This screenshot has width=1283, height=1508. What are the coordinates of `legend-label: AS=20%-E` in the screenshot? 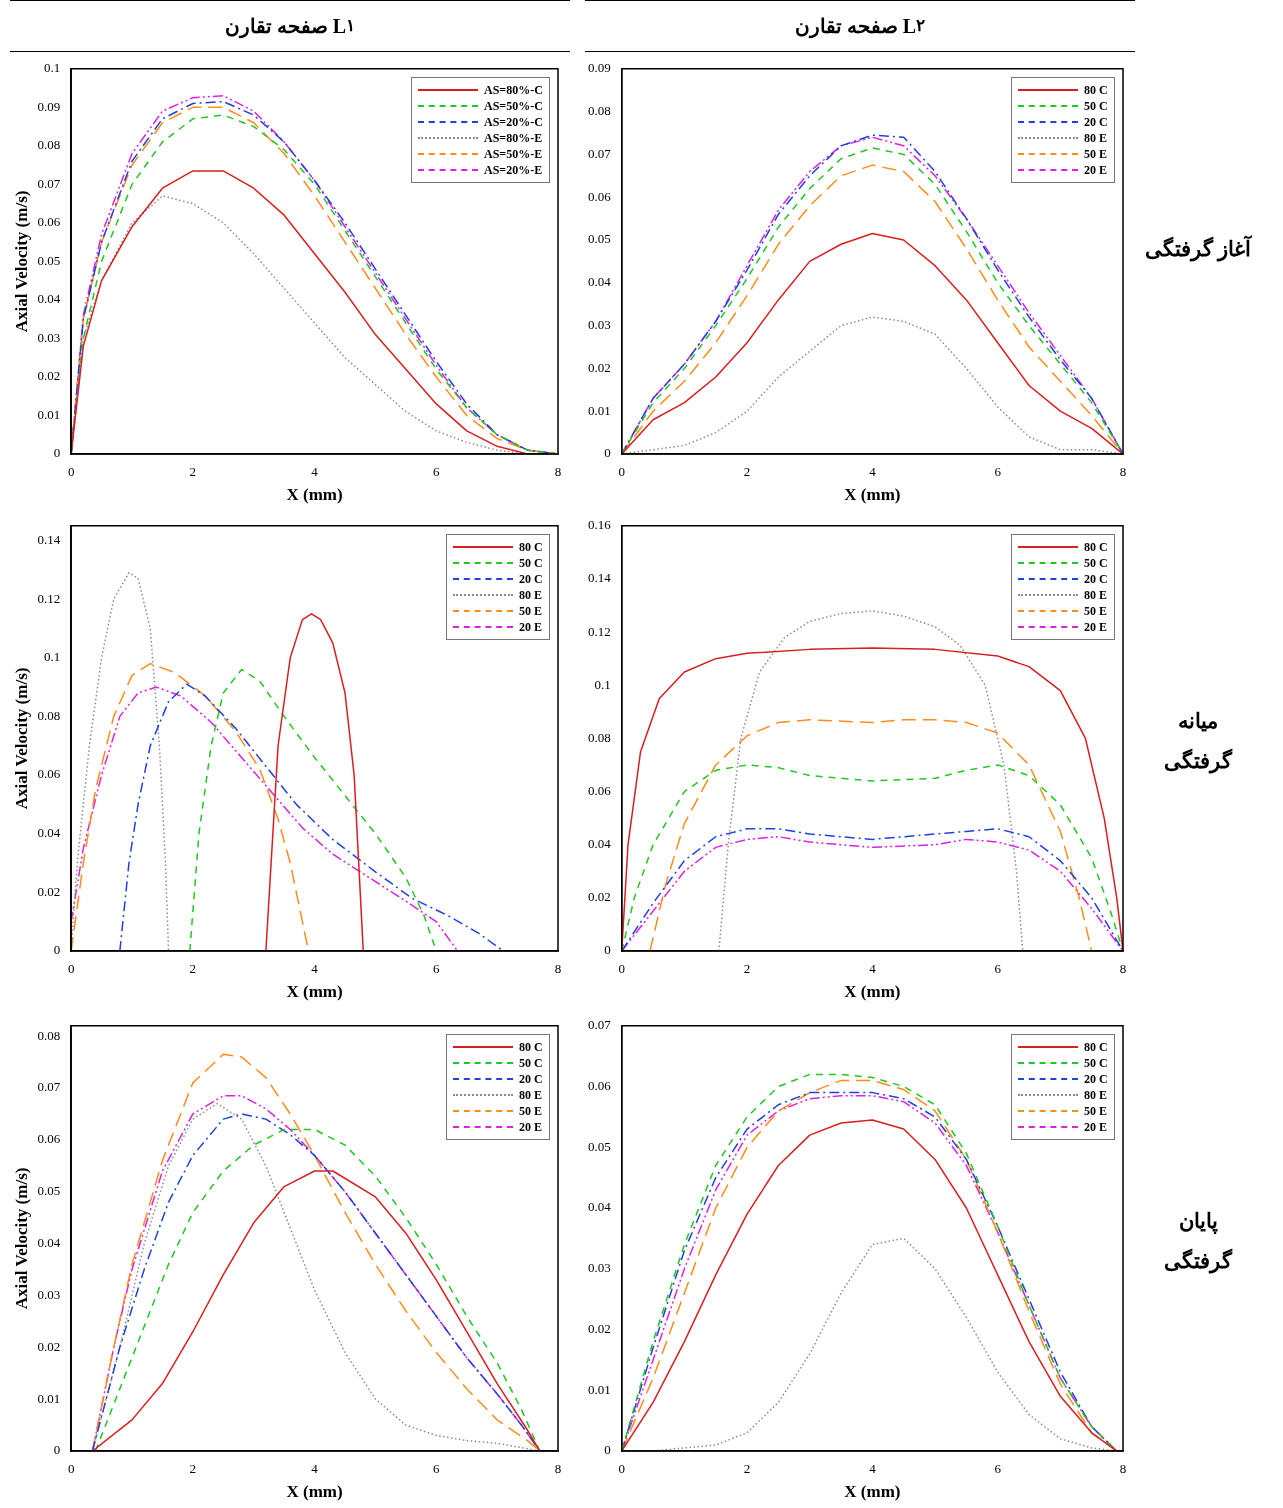 It's located at (513, 169).